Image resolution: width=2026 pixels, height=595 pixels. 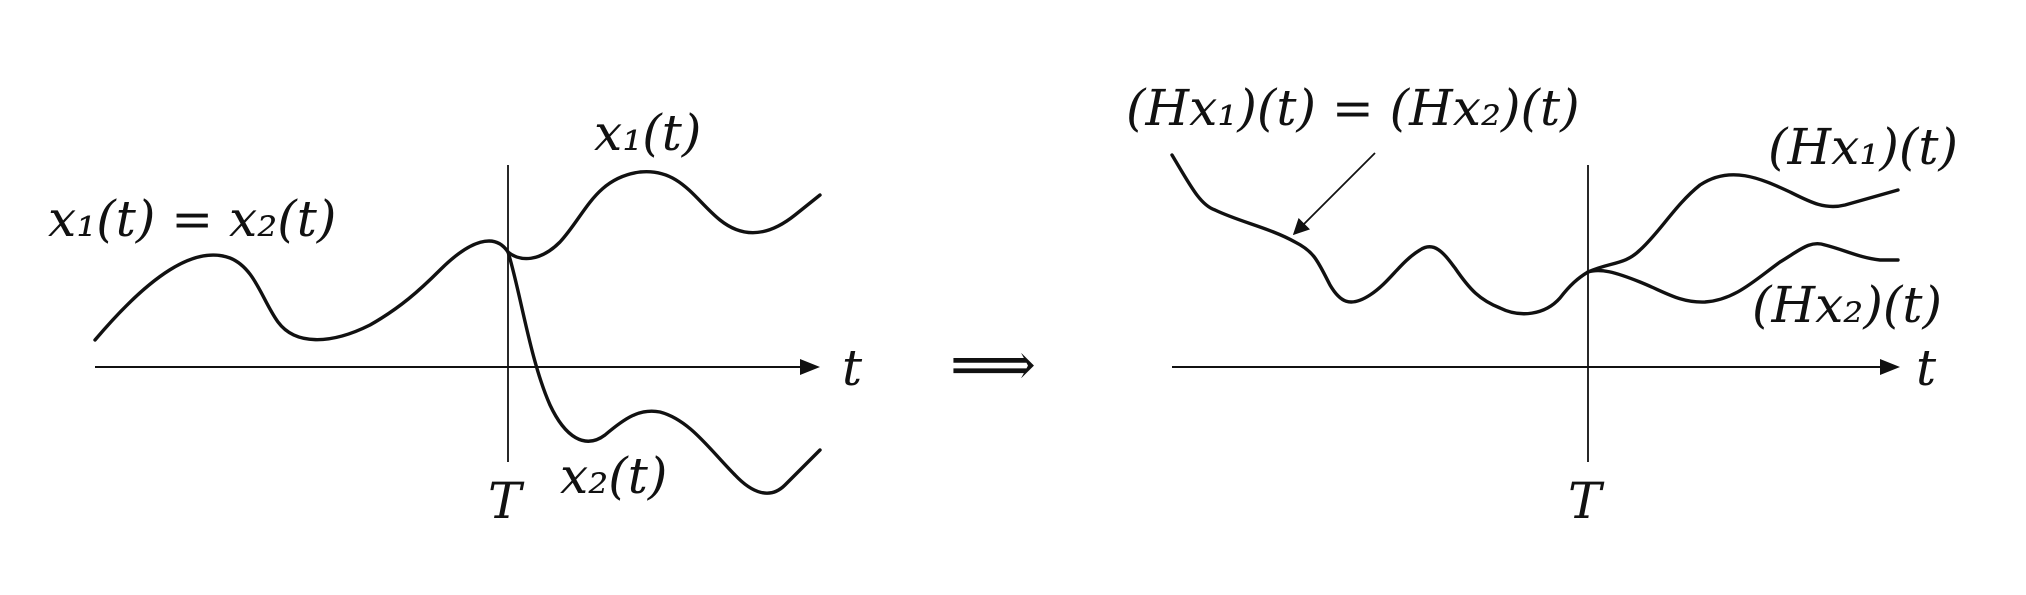 What do you see at coordinates (1586, 501) in the screenshot?
I see `right-cutoff-label: T` at bounding box center [1586, 501].